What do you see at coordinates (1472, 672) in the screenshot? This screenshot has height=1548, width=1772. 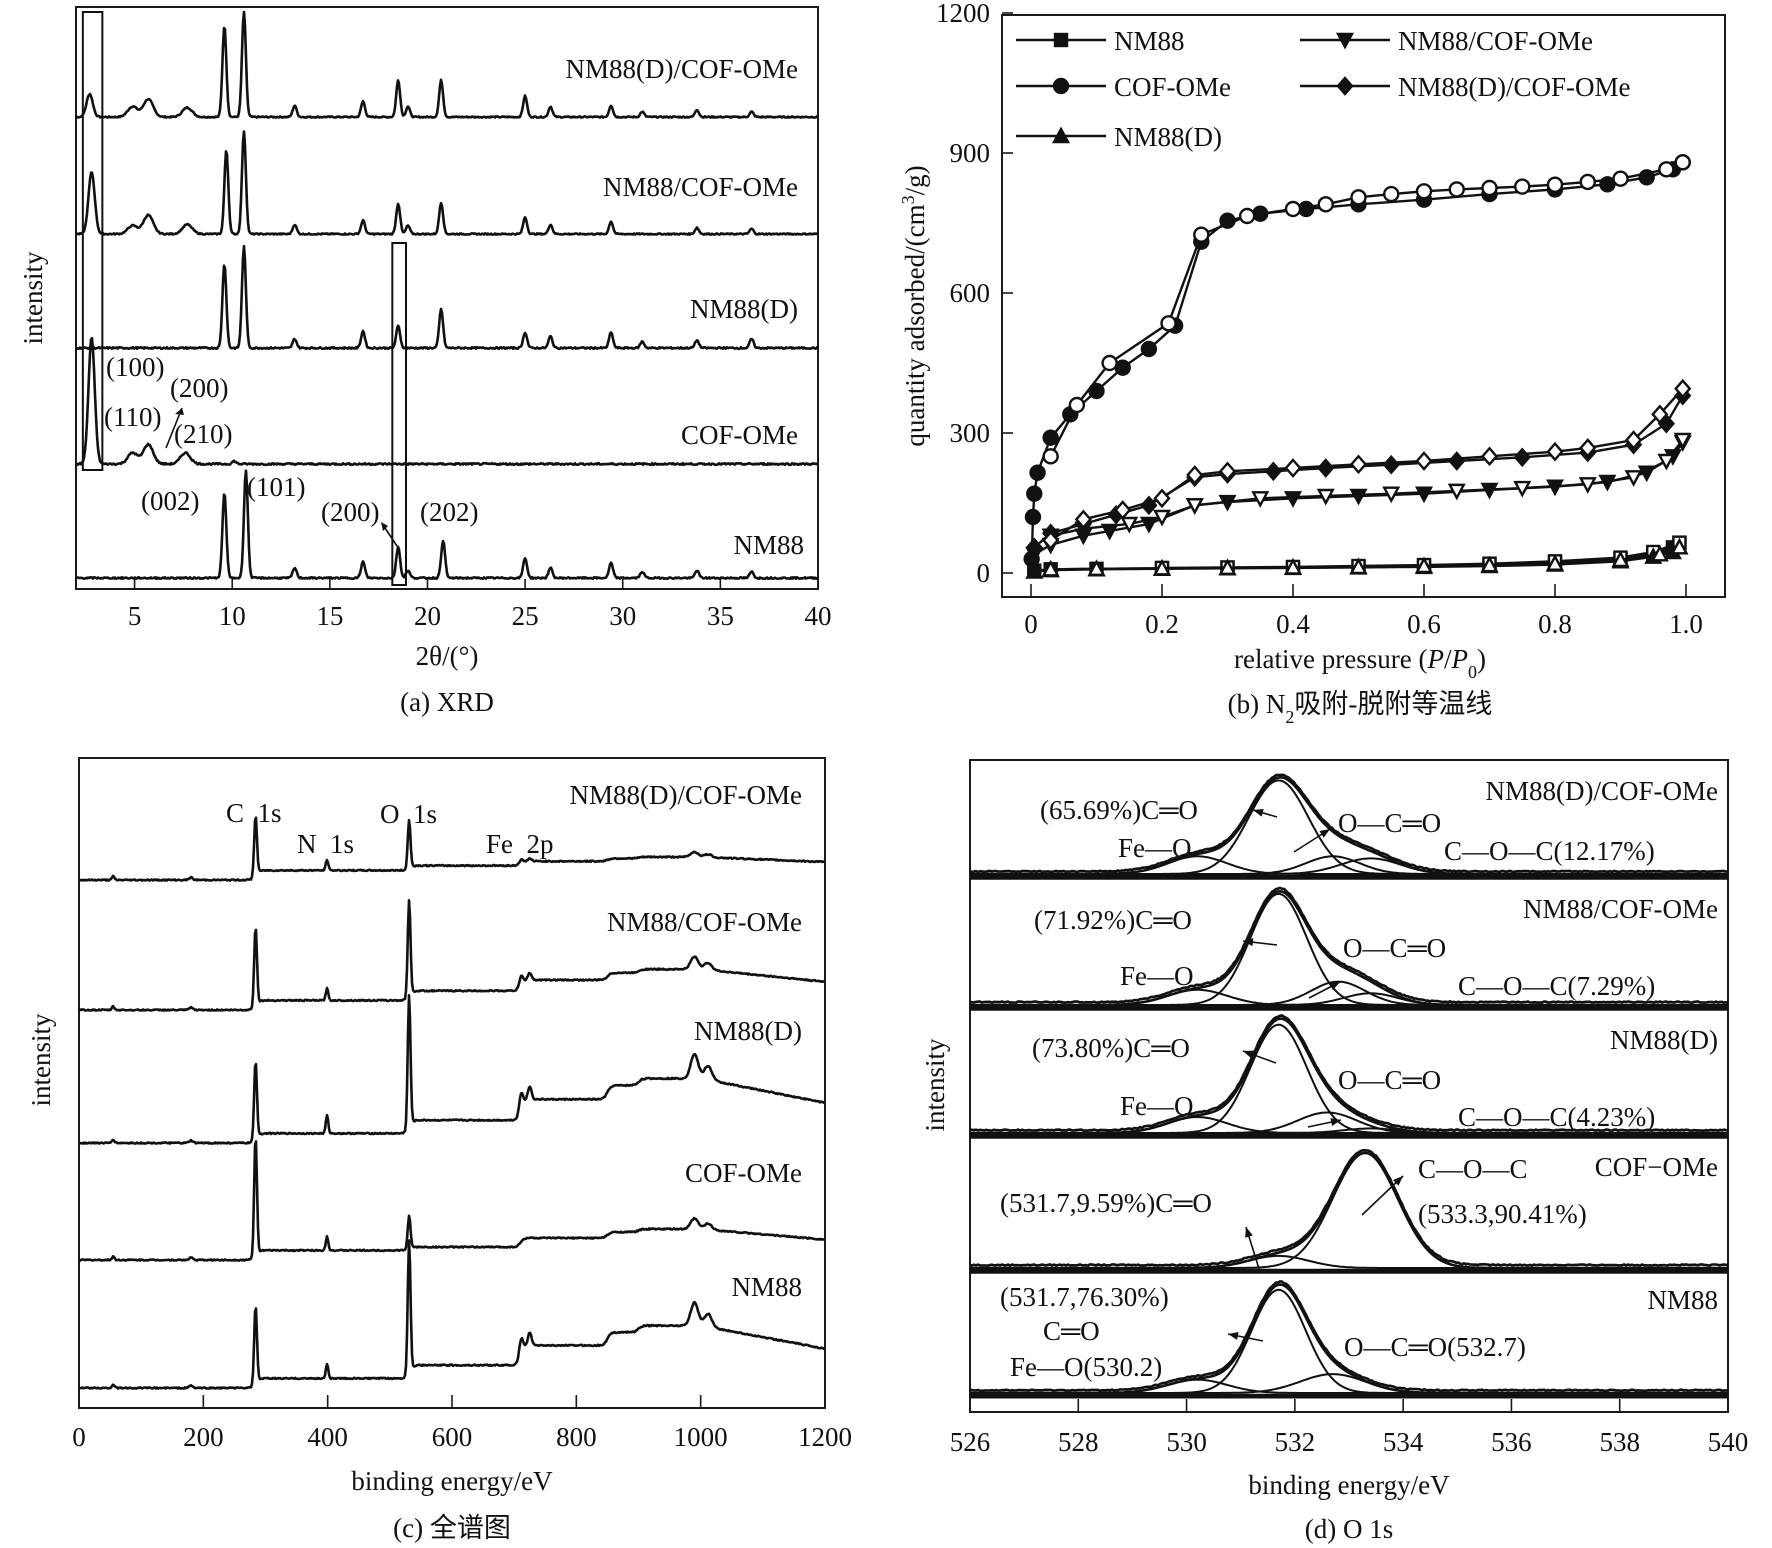 I see `x-label-sub: 0` at bounding box center [1472, 672].